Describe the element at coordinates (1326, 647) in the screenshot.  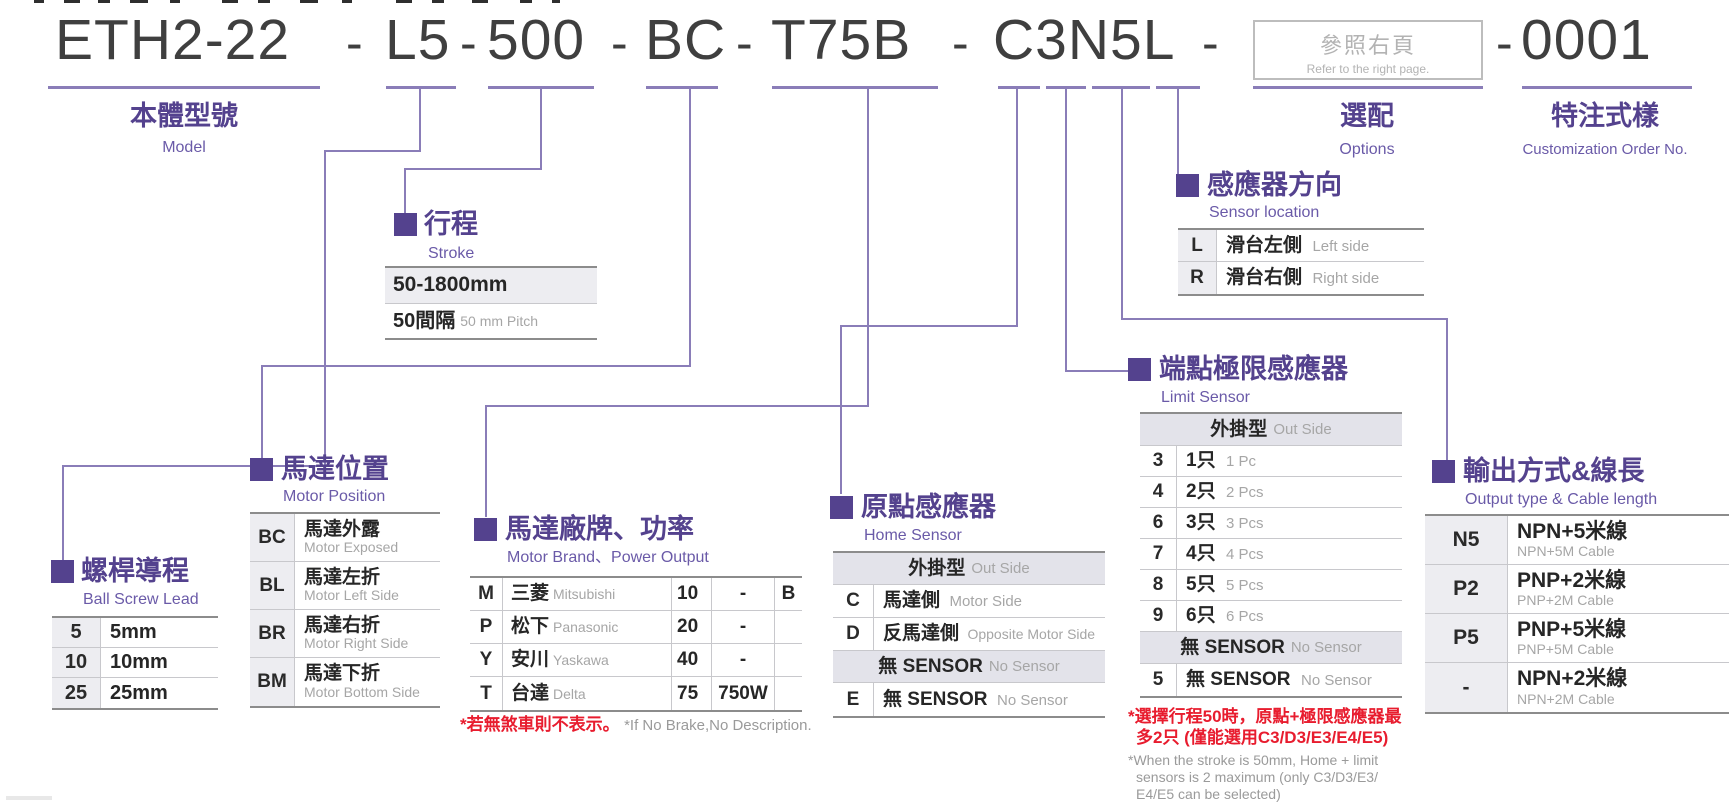
I see `header-en: No Sensor` at that location.